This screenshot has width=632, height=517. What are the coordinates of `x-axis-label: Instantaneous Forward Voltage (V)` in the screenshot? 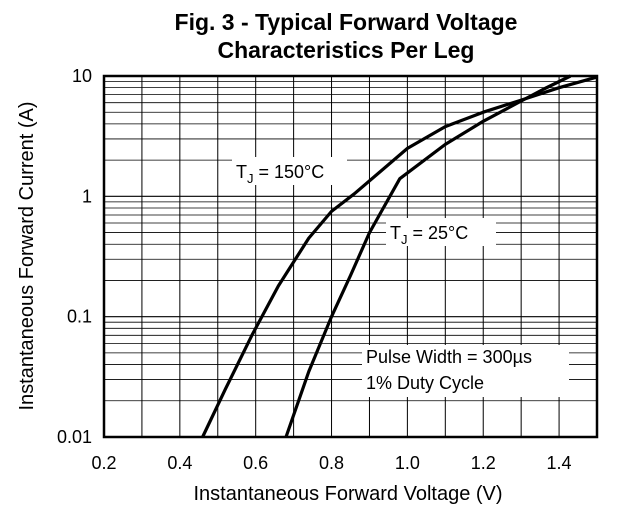 It's located at (347, 494).